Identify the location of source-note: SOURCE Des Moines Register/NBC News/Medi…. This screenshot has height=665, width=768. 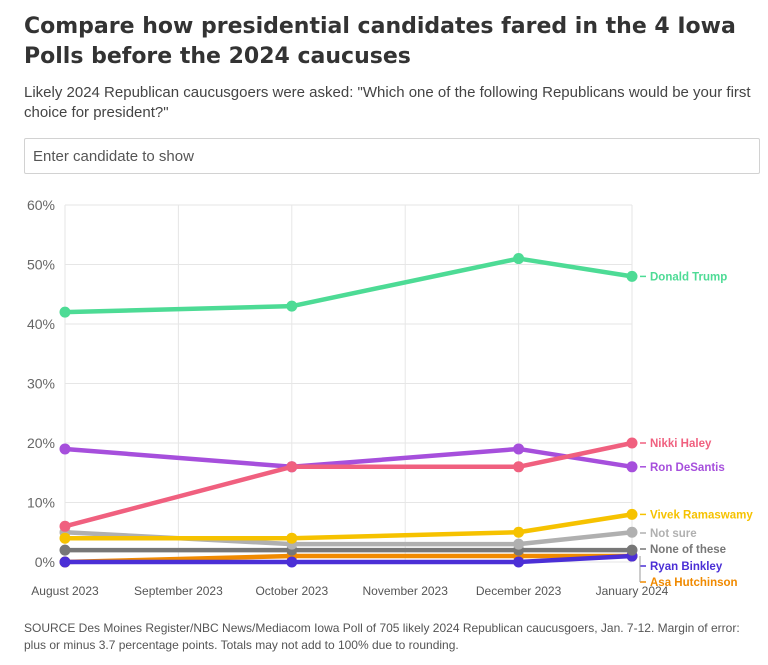
(382, 636).